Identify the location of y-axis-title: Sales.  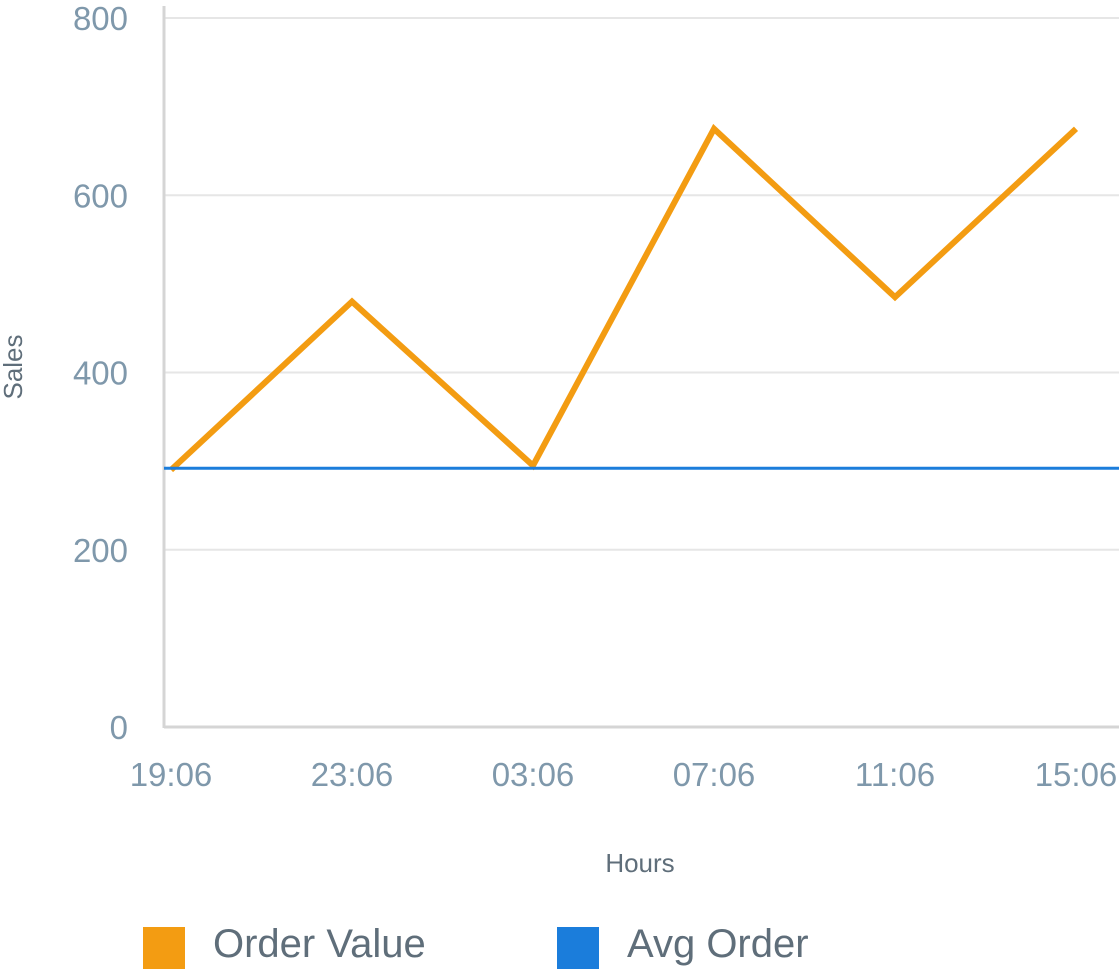
(14, 366).